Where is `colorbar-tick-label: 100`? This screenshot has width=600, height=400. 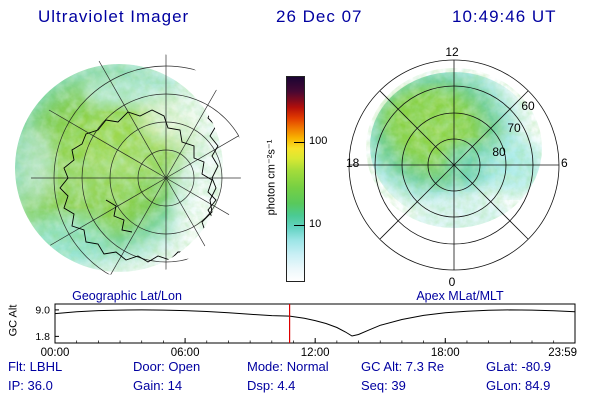
colorbar-tick-label: 100 is located at coordinates (318, 141).